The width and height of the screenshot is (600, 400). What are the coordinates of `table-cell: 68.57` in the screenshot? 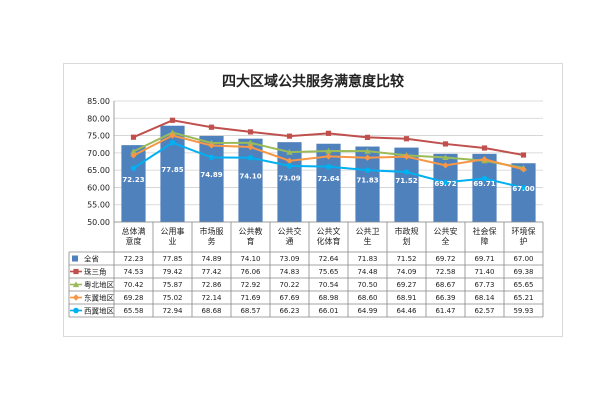 It's located at (250, 311).